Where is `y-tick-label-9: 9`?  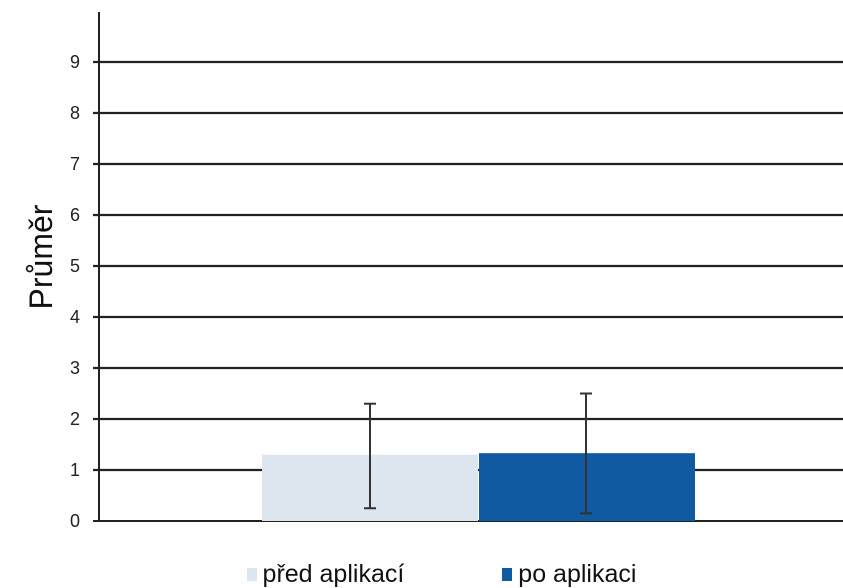
y-tick-label-9: 9 is located at coordinates (75, 62).